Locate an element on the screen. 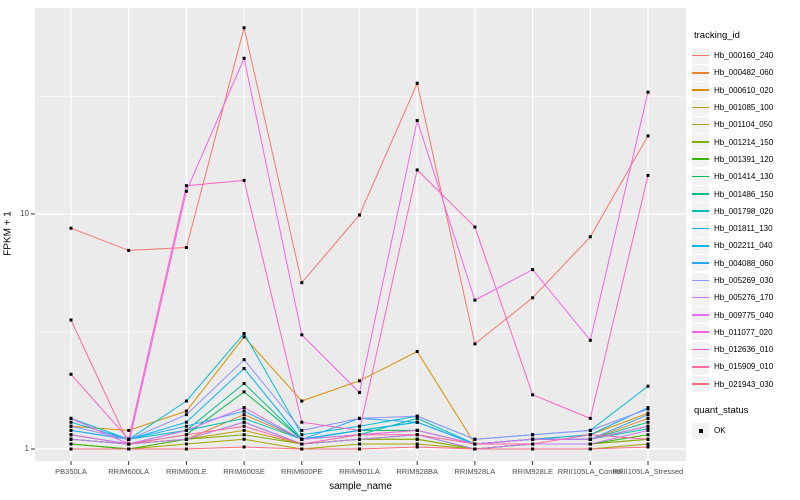  legend-item-Hb_001085_100: Hb_001085_100 is located at coordinates (746, 107).